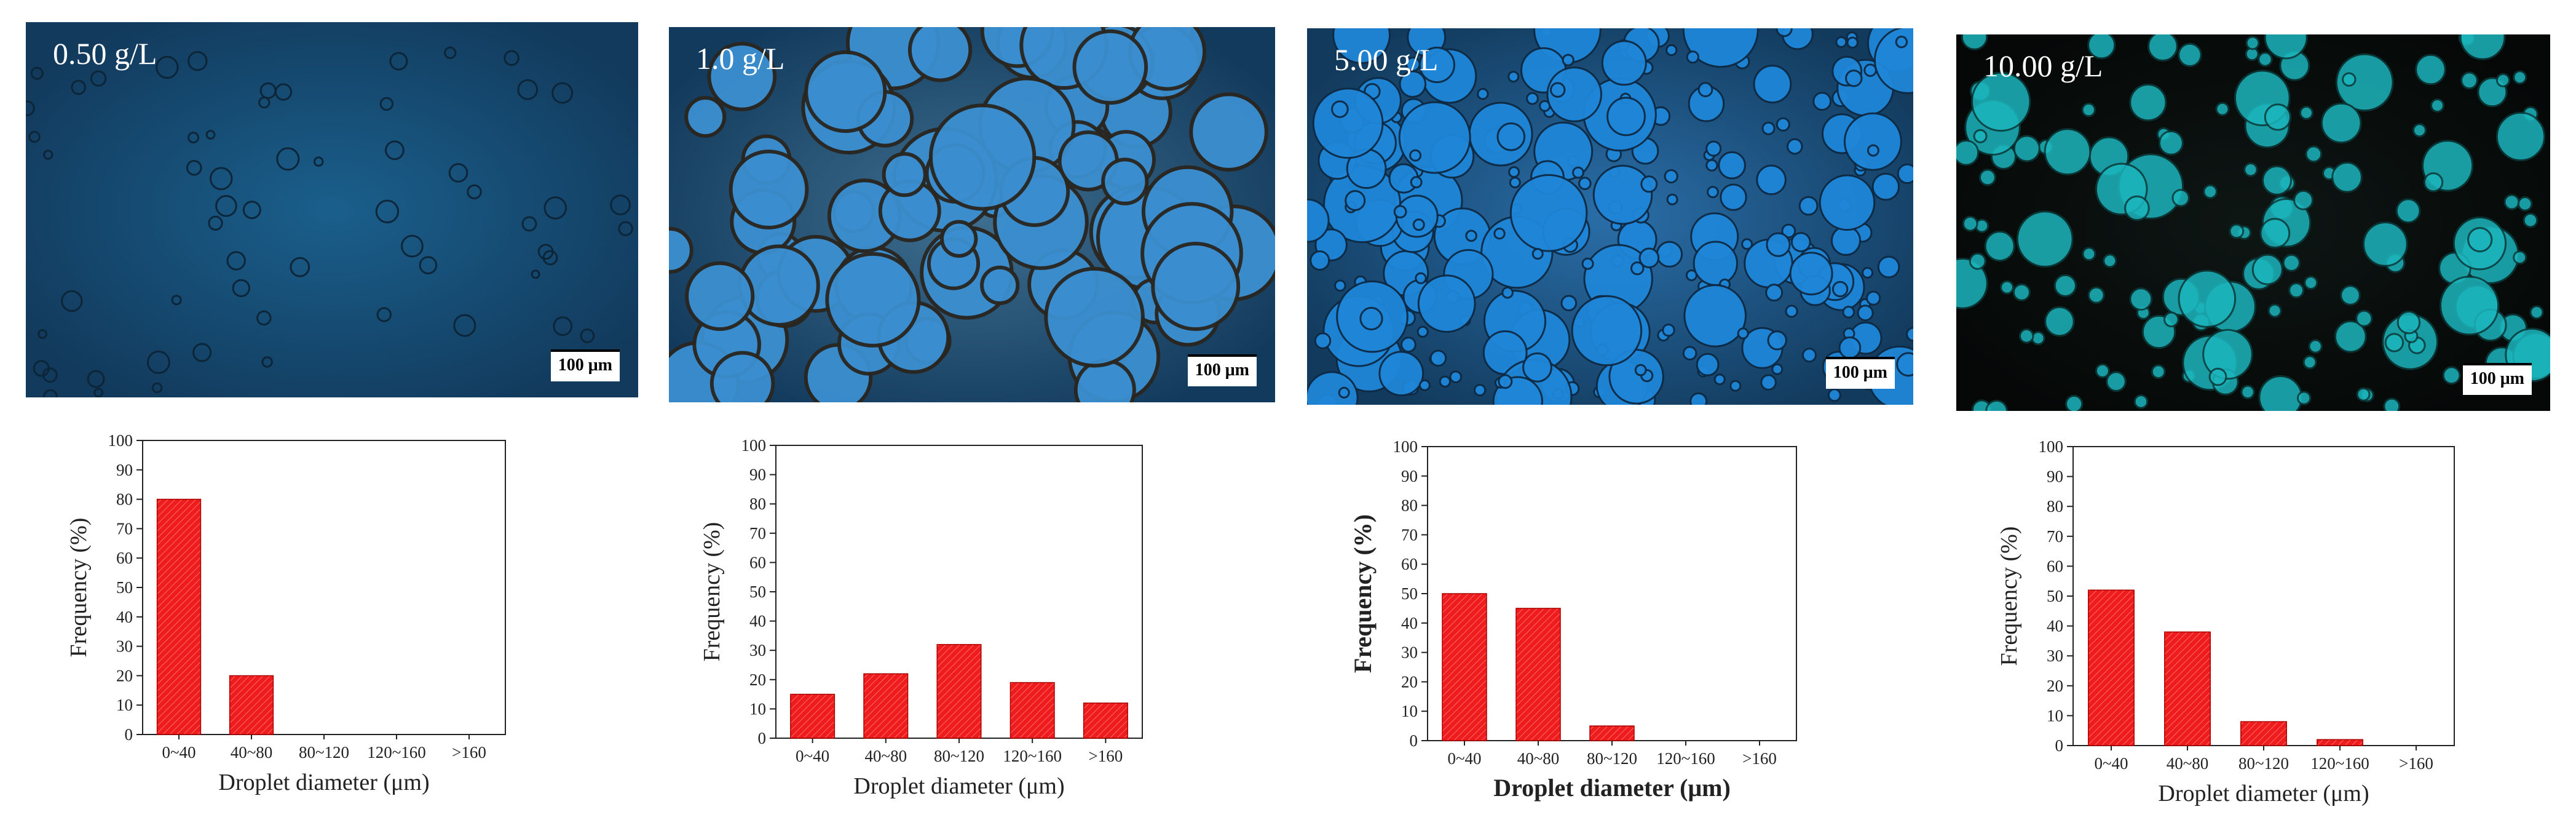 This screenshot has height=828, width=2576. Describe the element at coordinates (757, 680) in the screenshot. I see `y-tick-label: 20` at that location.